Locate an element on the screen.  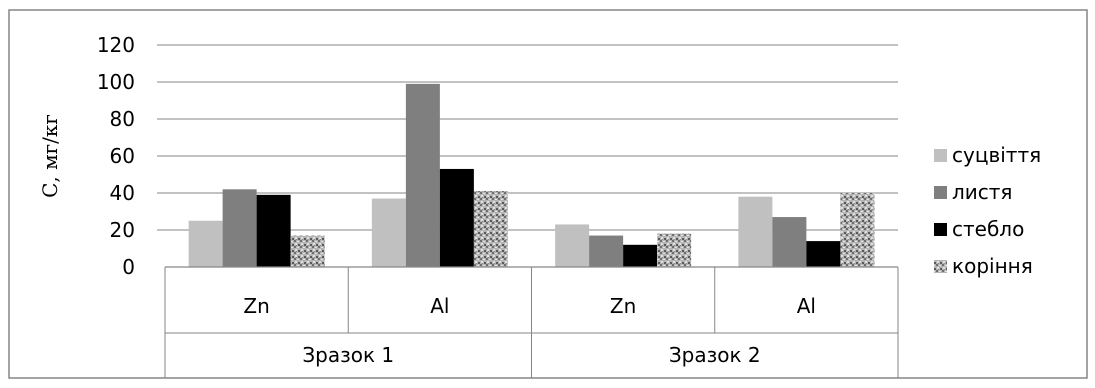
legend-label: суцвіття is located at coordinates (996, 155).